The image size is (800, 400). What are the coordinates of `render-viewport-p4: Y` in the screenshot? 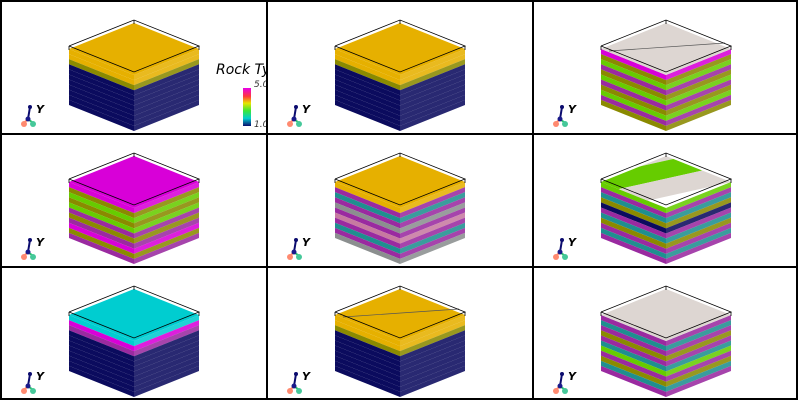 It's located at (134, 200).